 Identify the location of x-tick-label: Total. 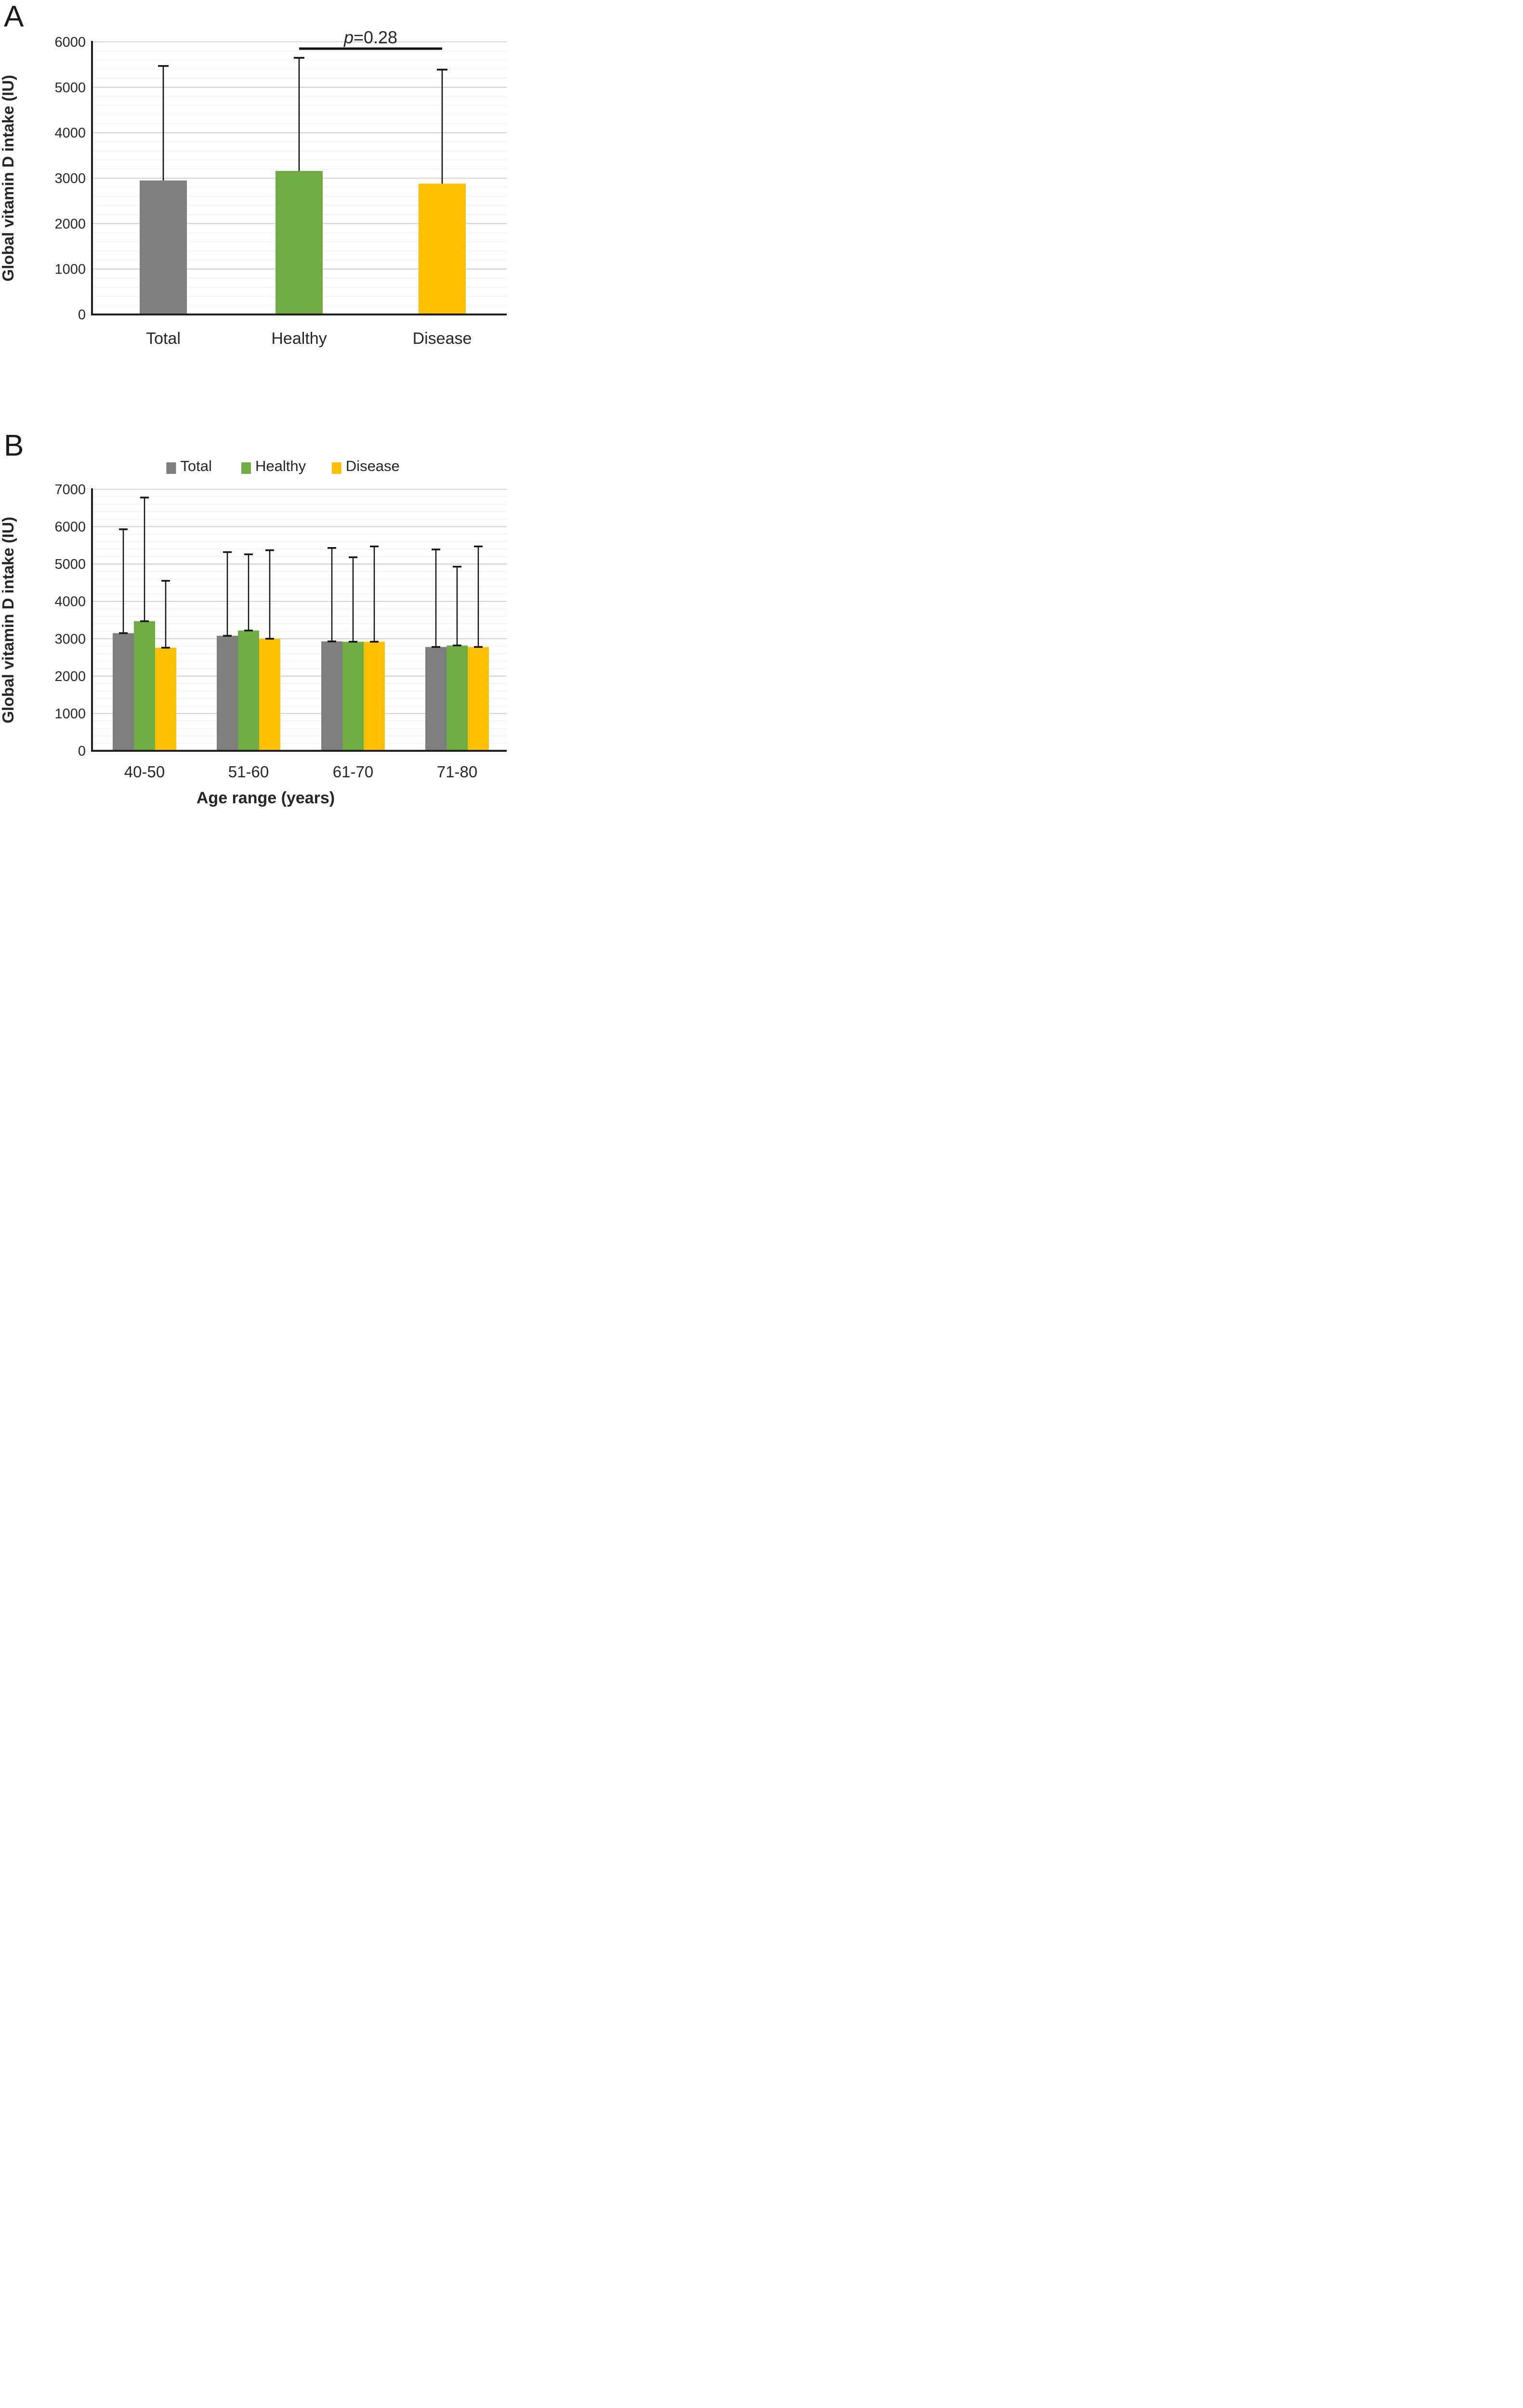
(163, 338).